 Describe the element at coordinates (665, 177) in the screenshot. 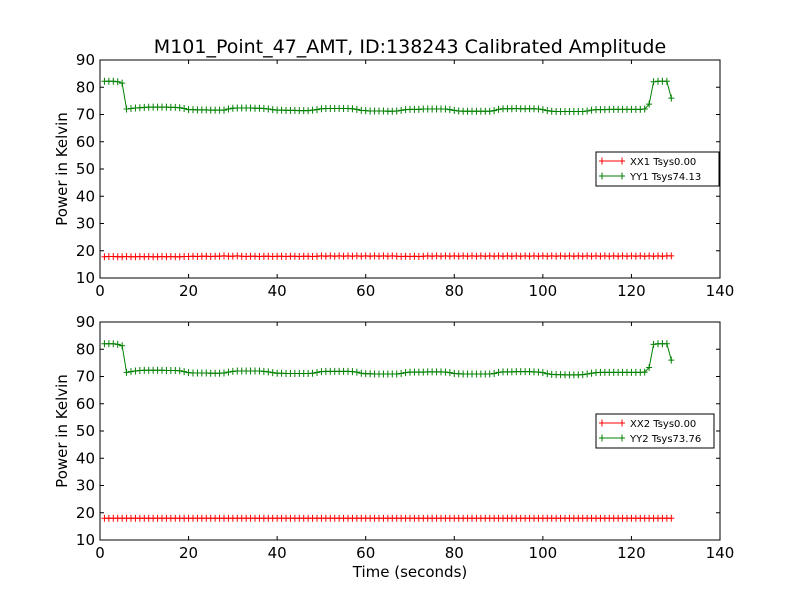

I see `legend-entry: YY1 Tsys74.13` at that location.